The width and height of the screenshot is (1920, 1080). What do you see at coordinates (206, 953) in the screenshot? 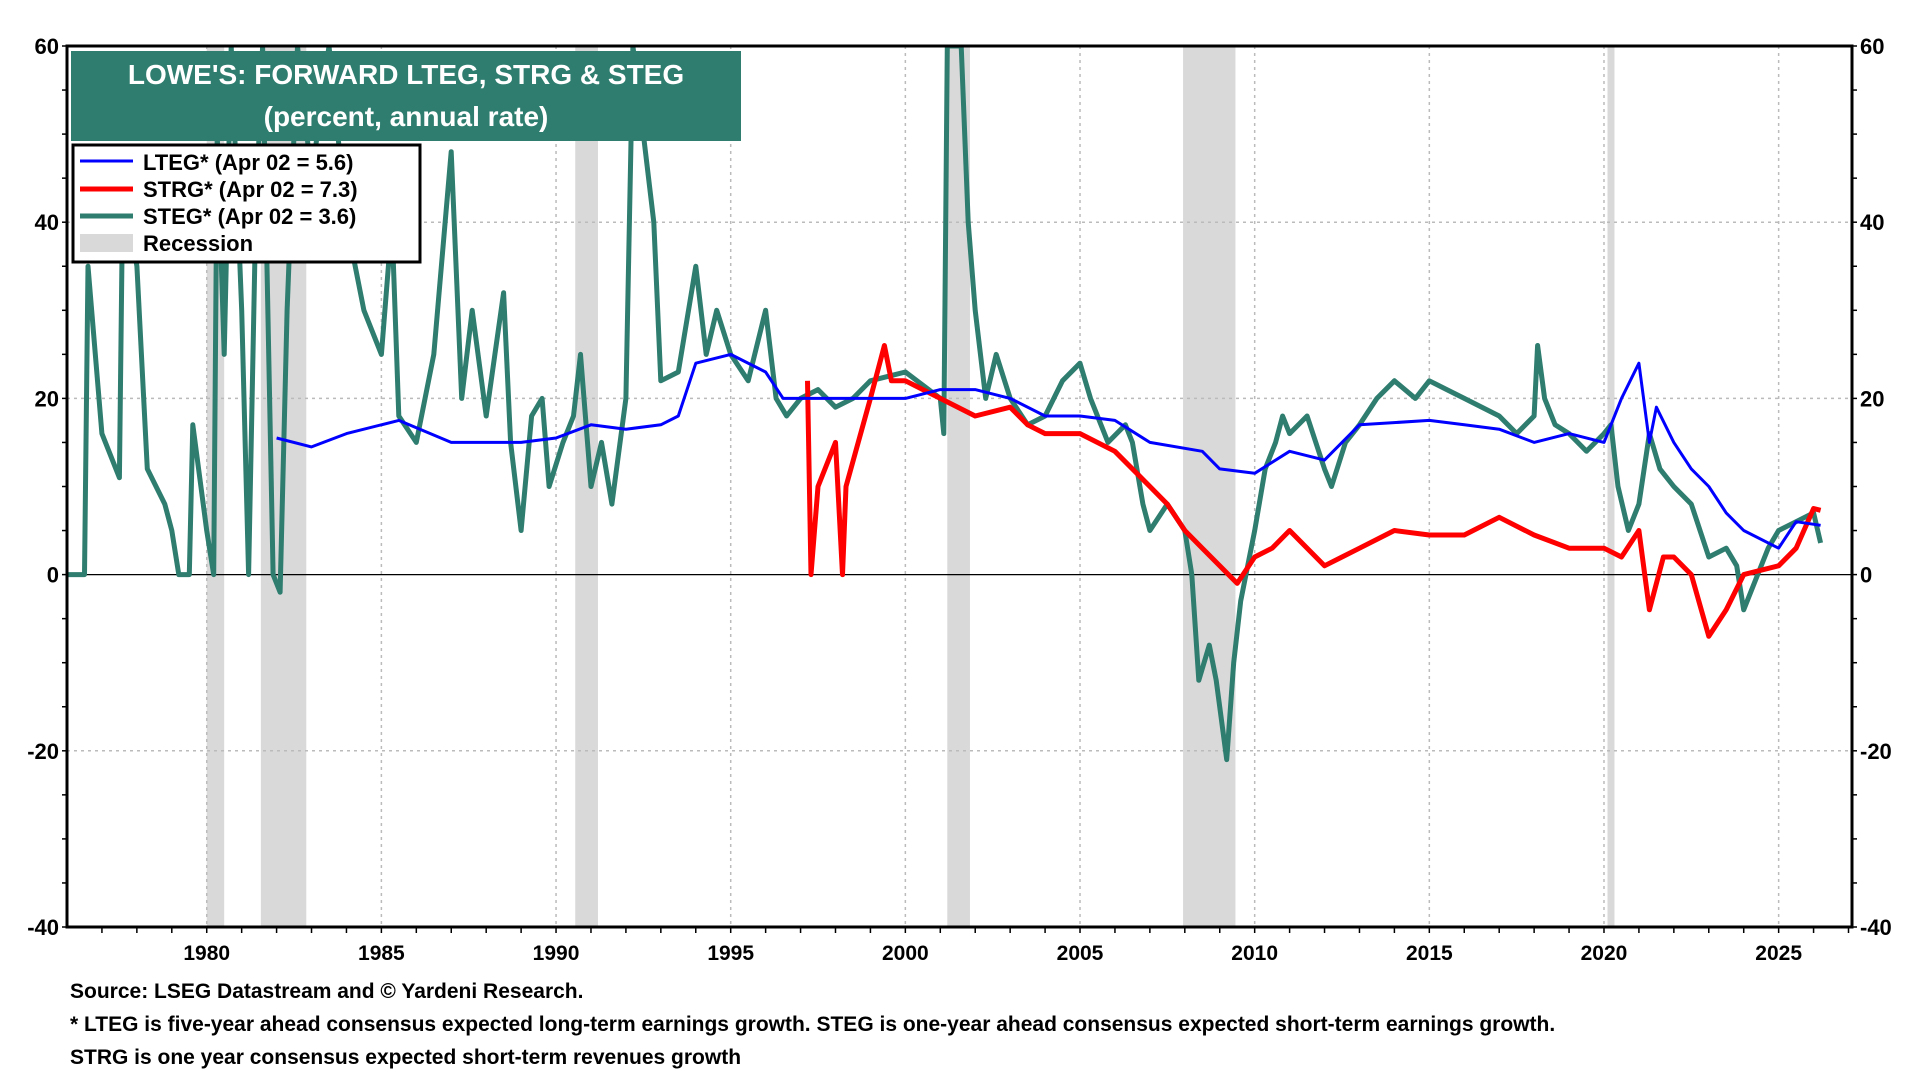
I see `x-tick-label: 1980` at bounding box center [206, 953].